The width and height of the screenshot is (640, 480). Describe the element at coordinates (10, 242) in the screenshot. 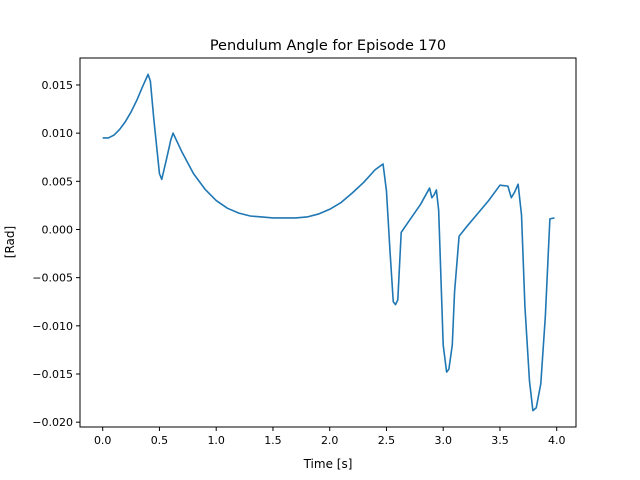

I see `y-axis-label: [Rad]` at that location.